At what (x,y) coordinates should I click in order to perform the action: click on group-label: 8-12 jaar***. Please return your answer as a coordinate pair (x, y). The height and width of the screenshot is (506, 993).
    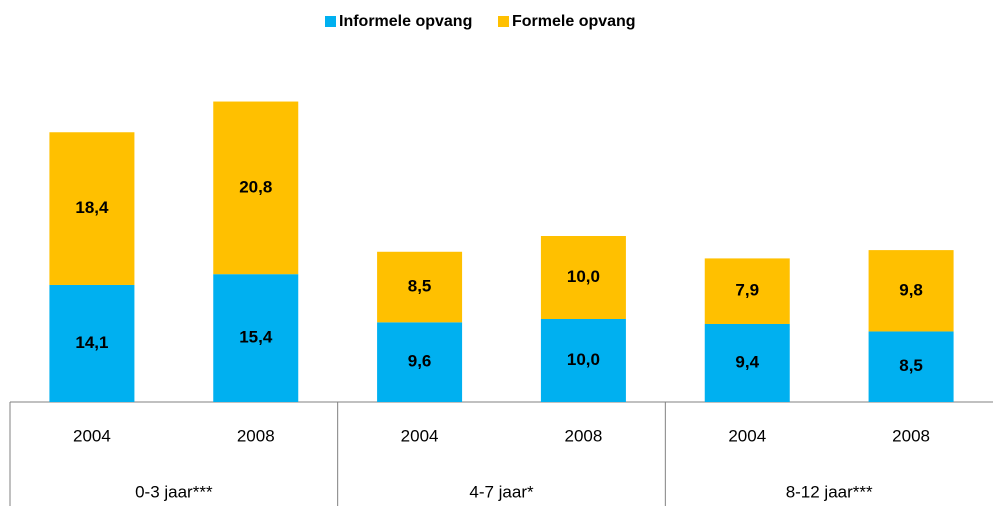
    Looking at the image, I should click on (829, 491).